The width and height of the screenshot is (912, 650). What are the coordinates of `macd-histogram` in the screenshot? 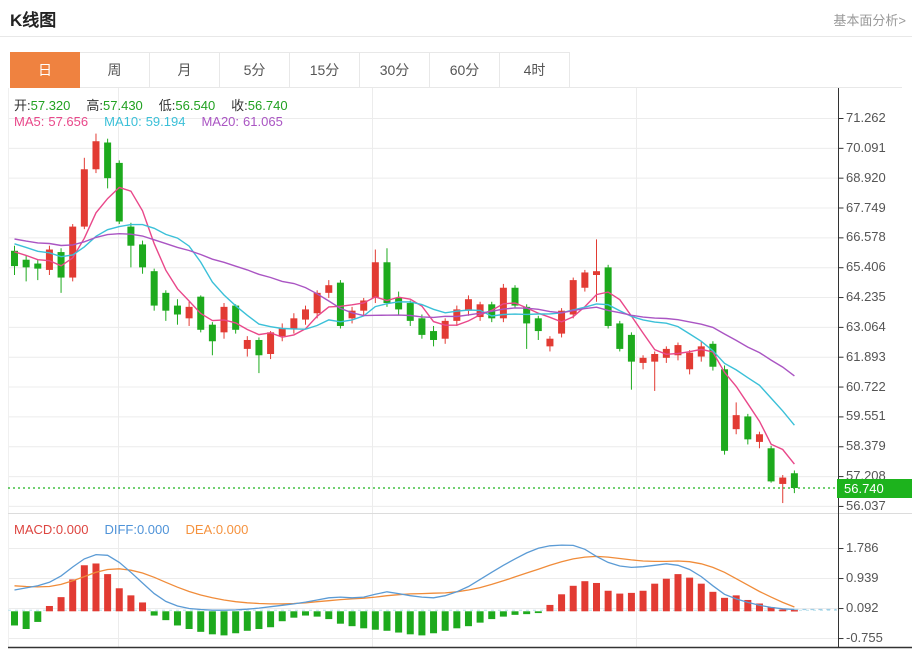 It's located at (404, 599).